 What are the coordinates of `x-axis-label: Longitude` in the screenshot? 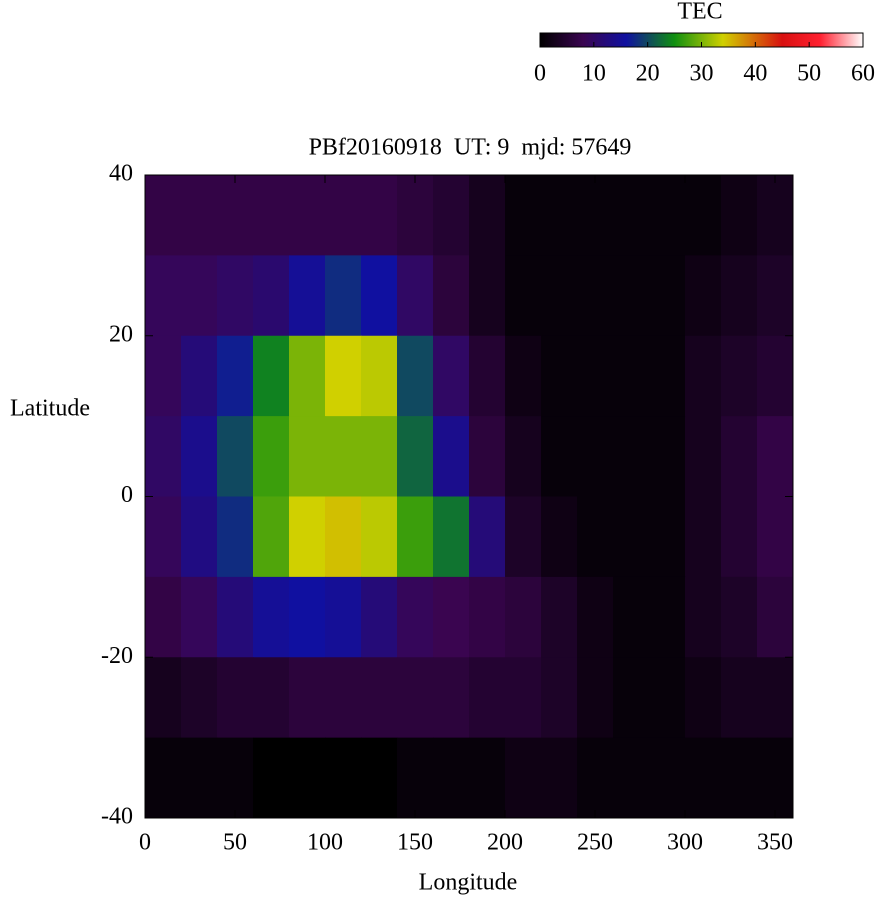 It's located at (468, 883).